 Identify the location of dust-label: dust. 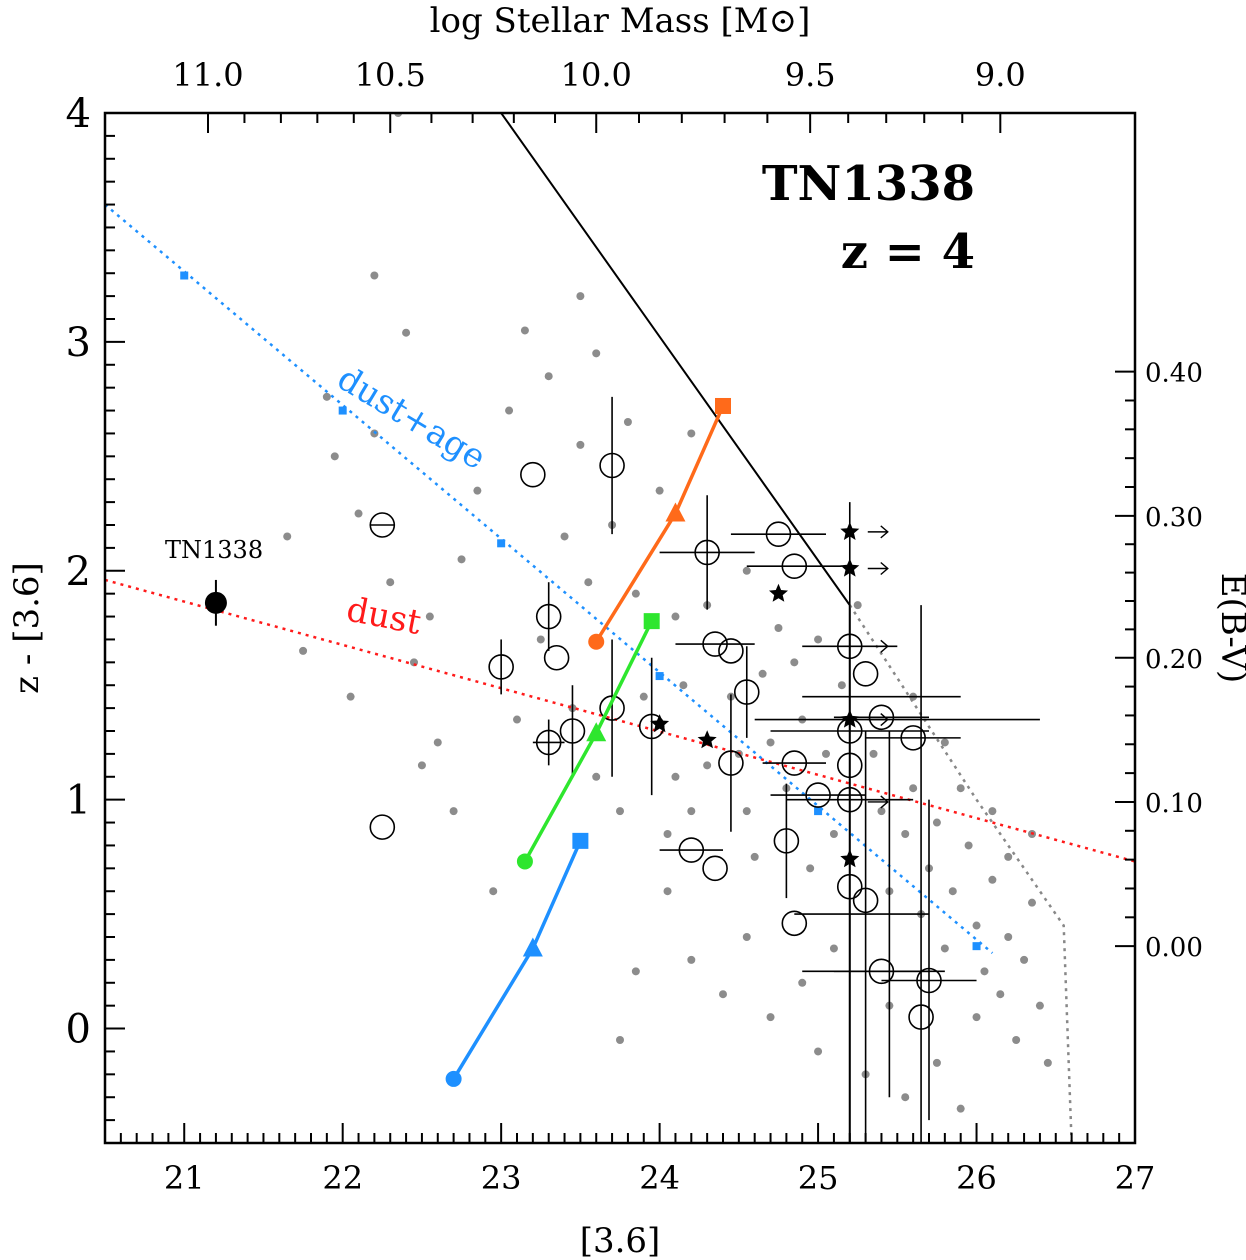
(383, 617).